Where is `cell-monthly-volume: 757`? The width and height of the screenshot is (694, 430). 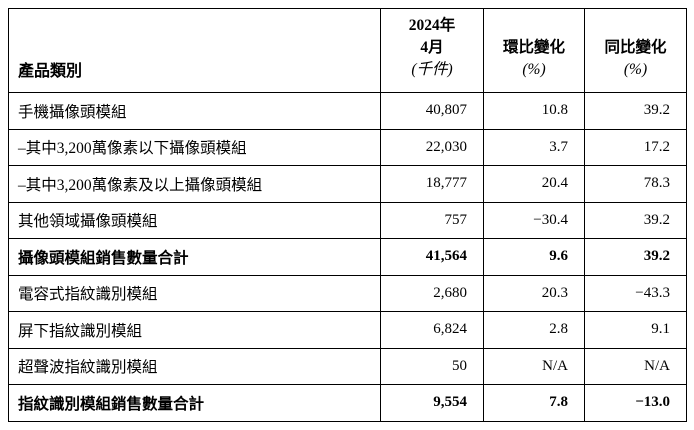 cell-monthly-volume: 757 is located at coordinates (432, 220).